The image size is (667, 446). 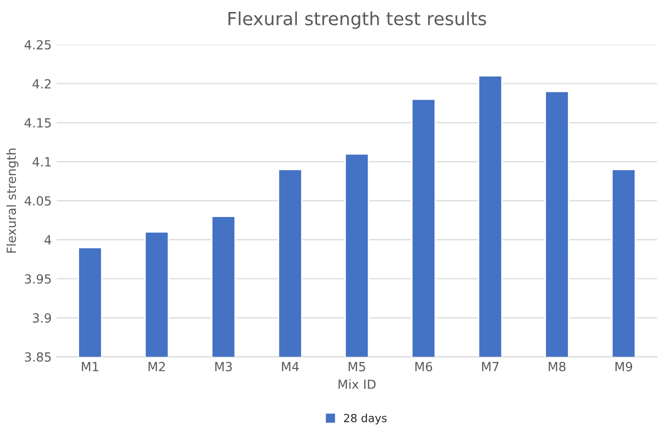 I want to click on y-tick-label: 4.2, so click(x=41, y=83).